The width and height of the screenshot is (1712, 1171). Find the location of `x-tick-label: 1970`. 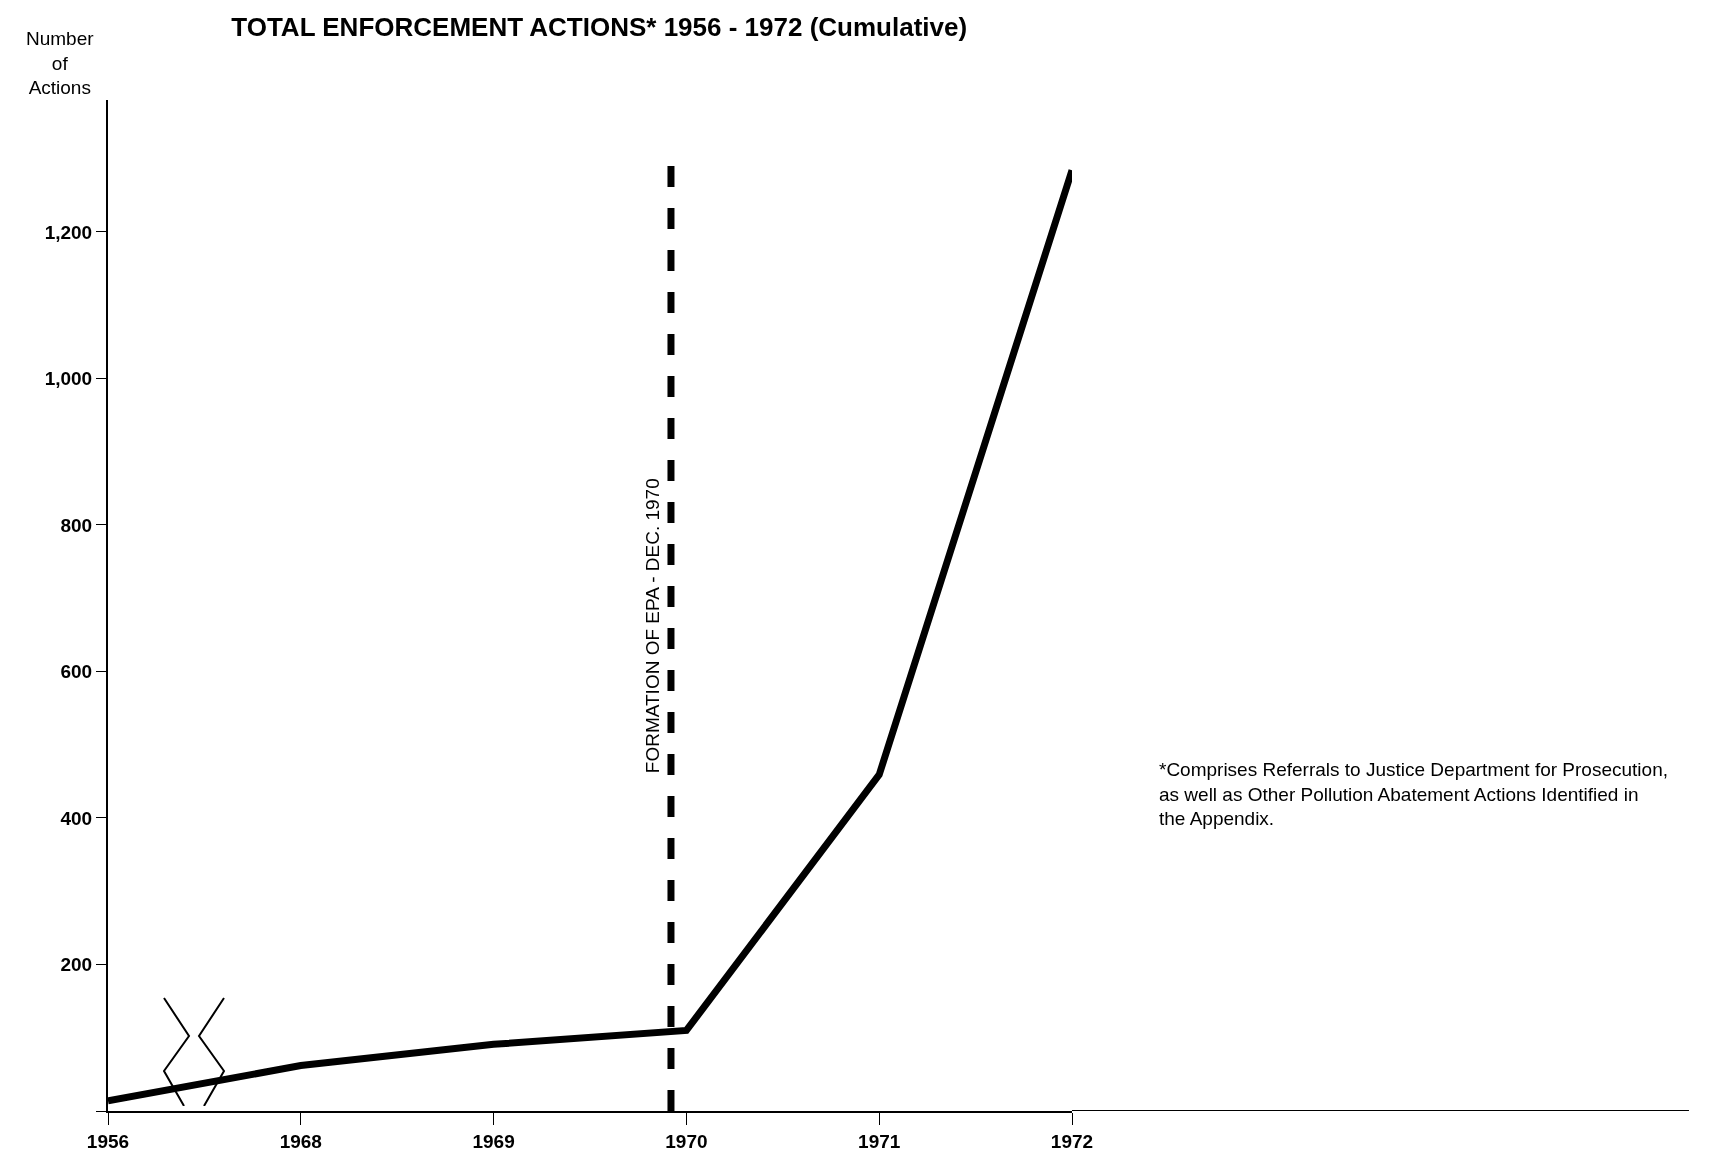

x-tick-label: 1970 is located at coordinates (686, 1141).